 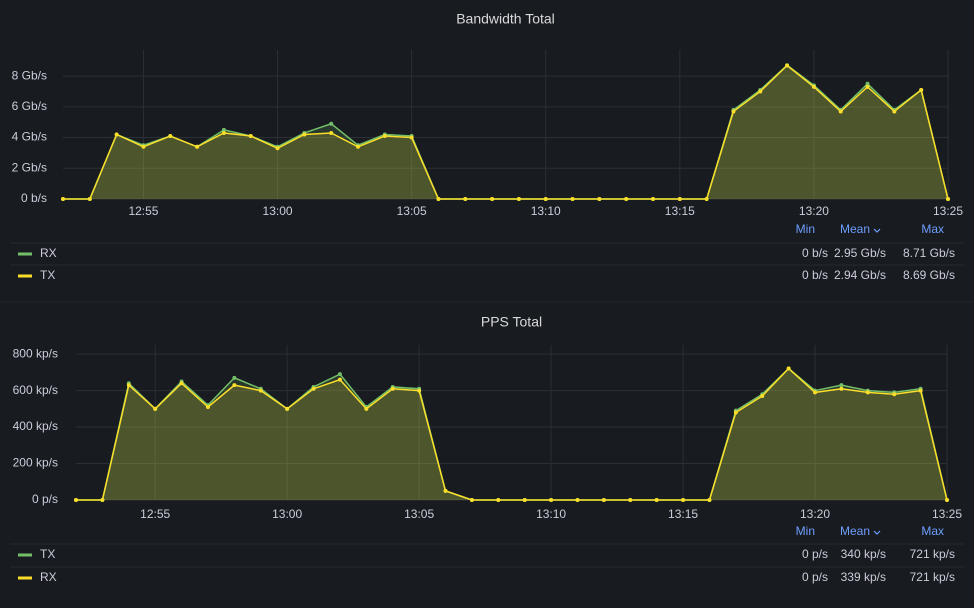 I want to click on y-tick-label: 400 kp/s, so click(x=35, y=426).